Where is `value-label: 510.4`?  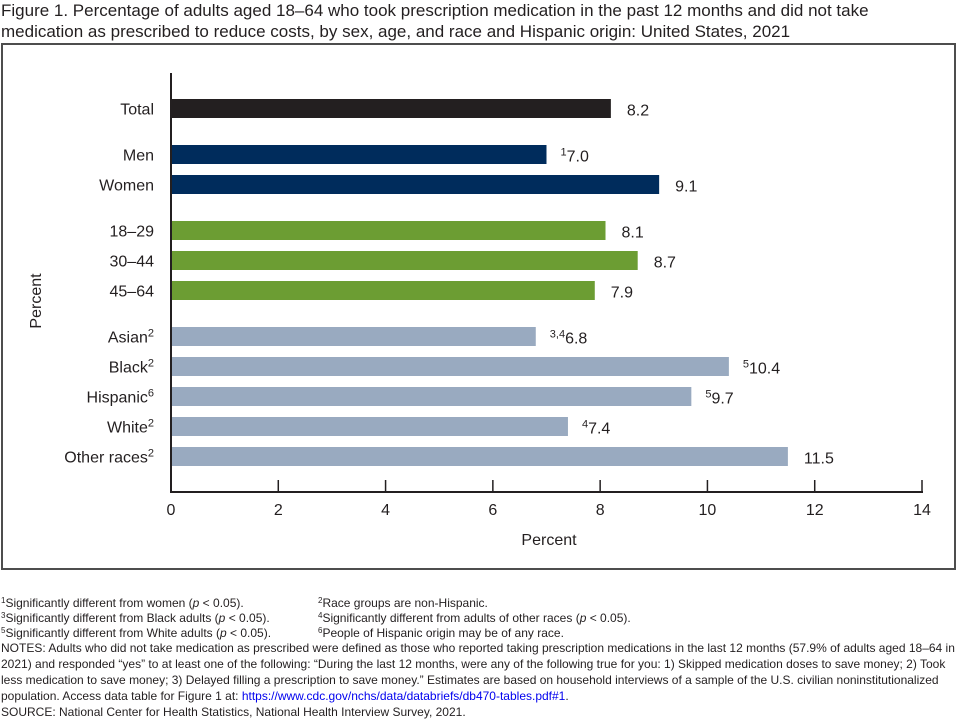 value-label: 510.4 is located at coordinates (761, 368).